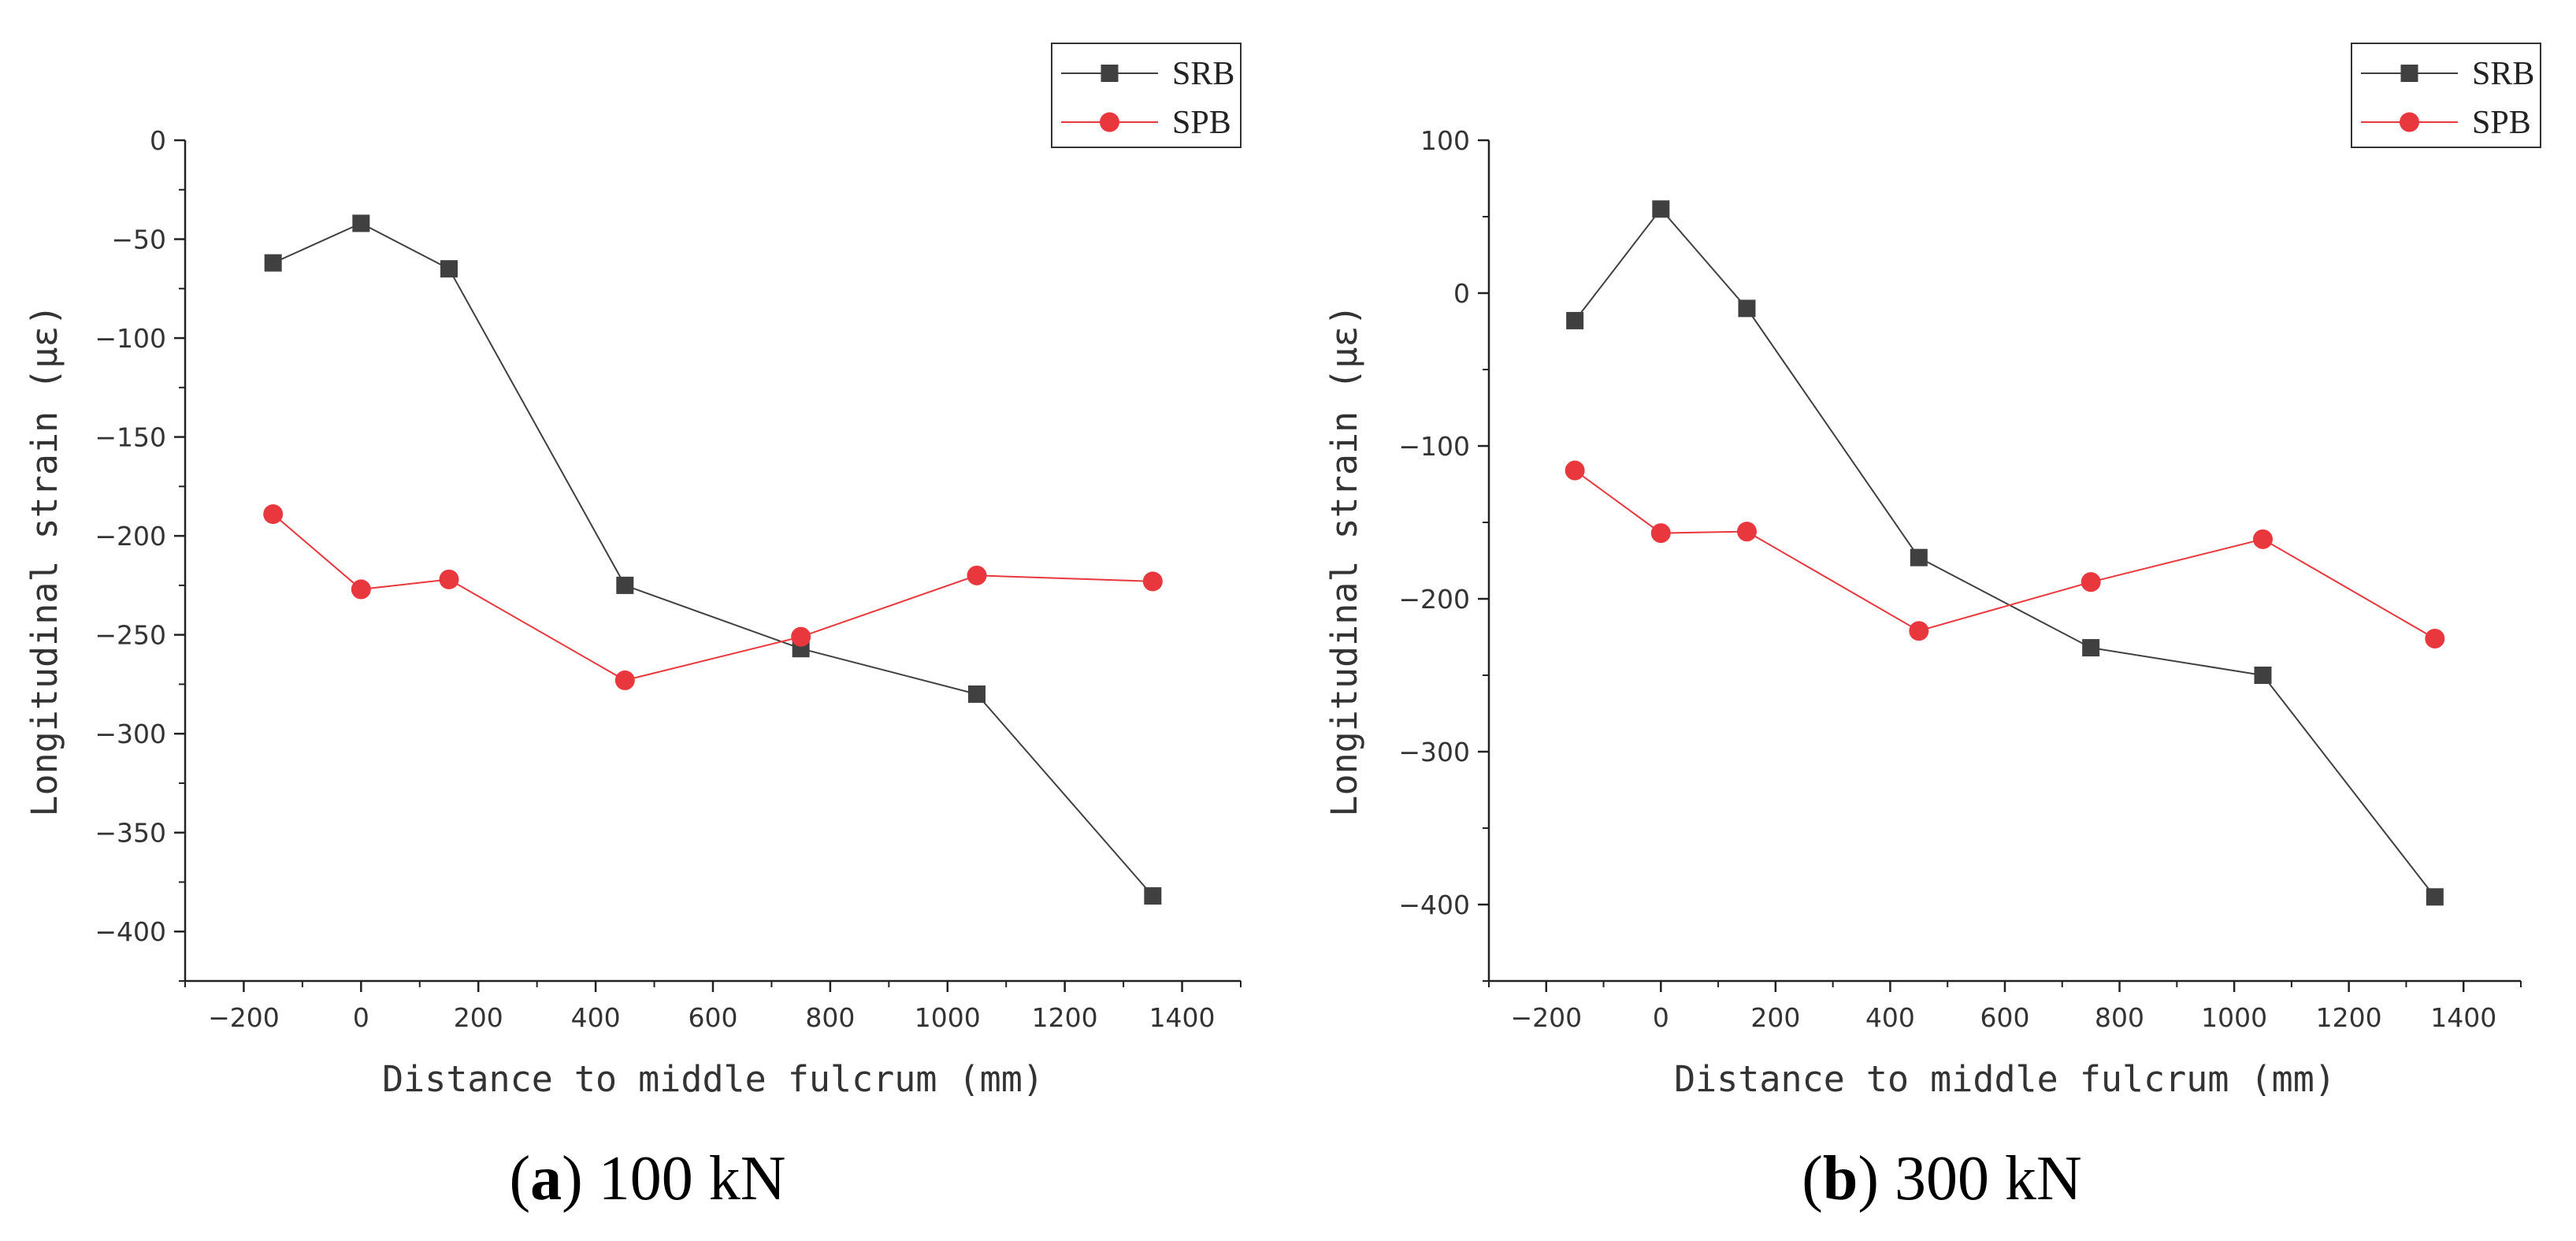 This screenshot has width=2576, height=1241. Describe the element at coordinates (1840, 1178) in the screenshot. I see `caption-letter: b` at that location.